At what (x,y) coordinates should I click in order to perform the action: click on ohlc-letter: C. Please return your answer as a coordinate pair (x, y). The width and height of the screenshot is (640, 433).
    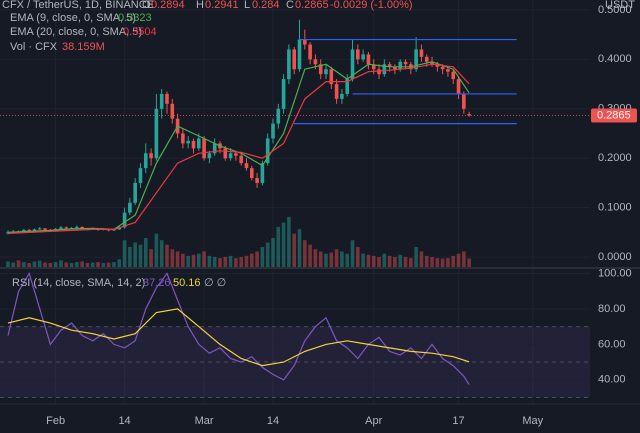
    Looking at the image, I should click on (290, 5).